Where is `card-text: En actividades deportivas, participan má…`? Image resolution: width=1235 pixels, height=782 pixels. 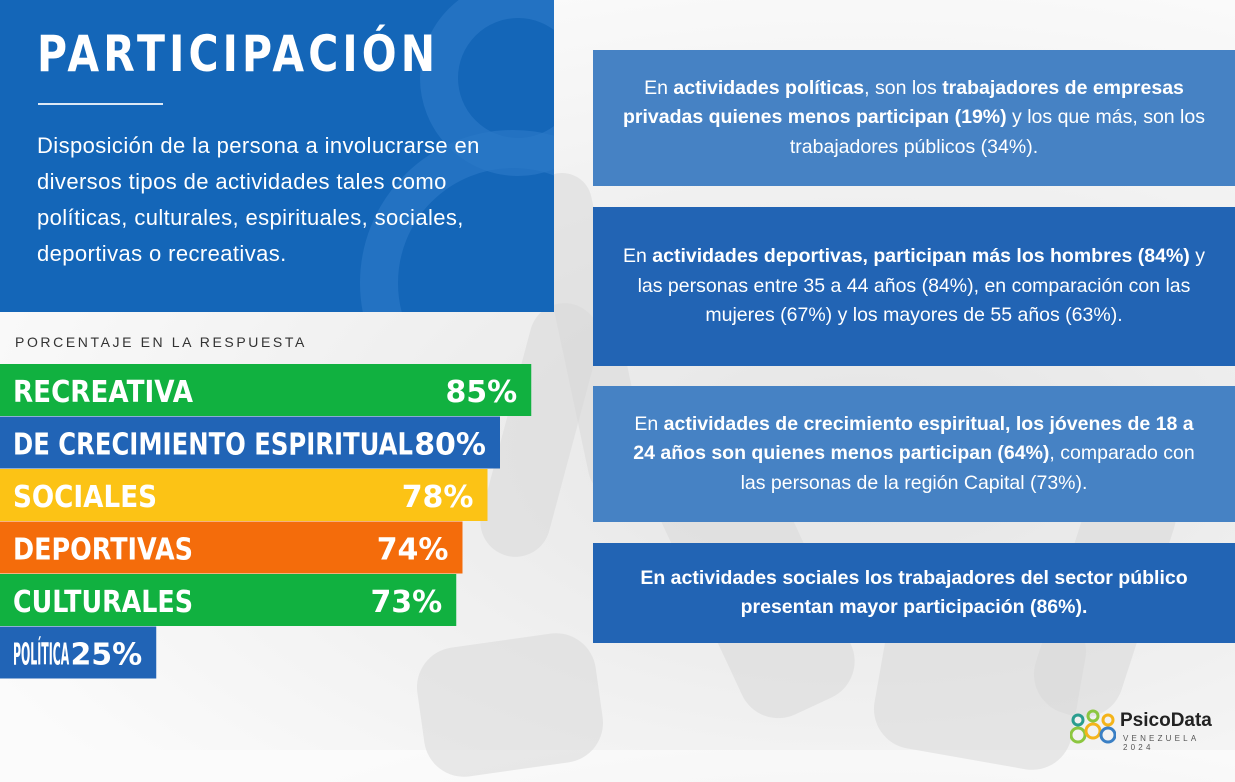 card-text: En actividades deportivas, participan má… is located at coordinates (914, 286).